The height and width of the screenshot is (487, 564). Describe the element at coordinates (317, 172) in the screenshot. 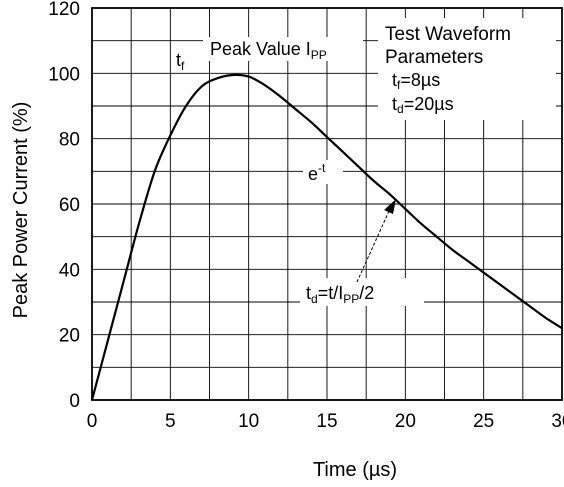

I see `decay-label: e-t` at that location.